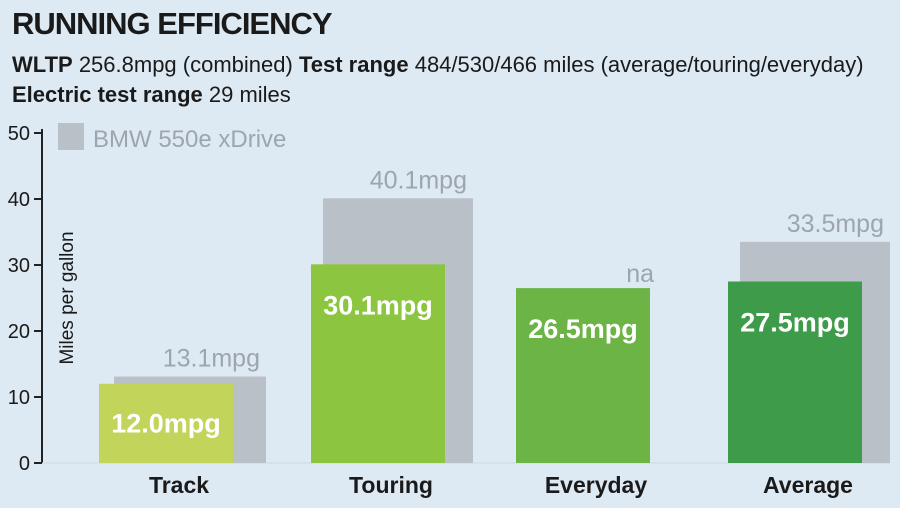 This screenshot has width=900, height=508. I want to click on y-tick-label: 30, so click(19, 266).